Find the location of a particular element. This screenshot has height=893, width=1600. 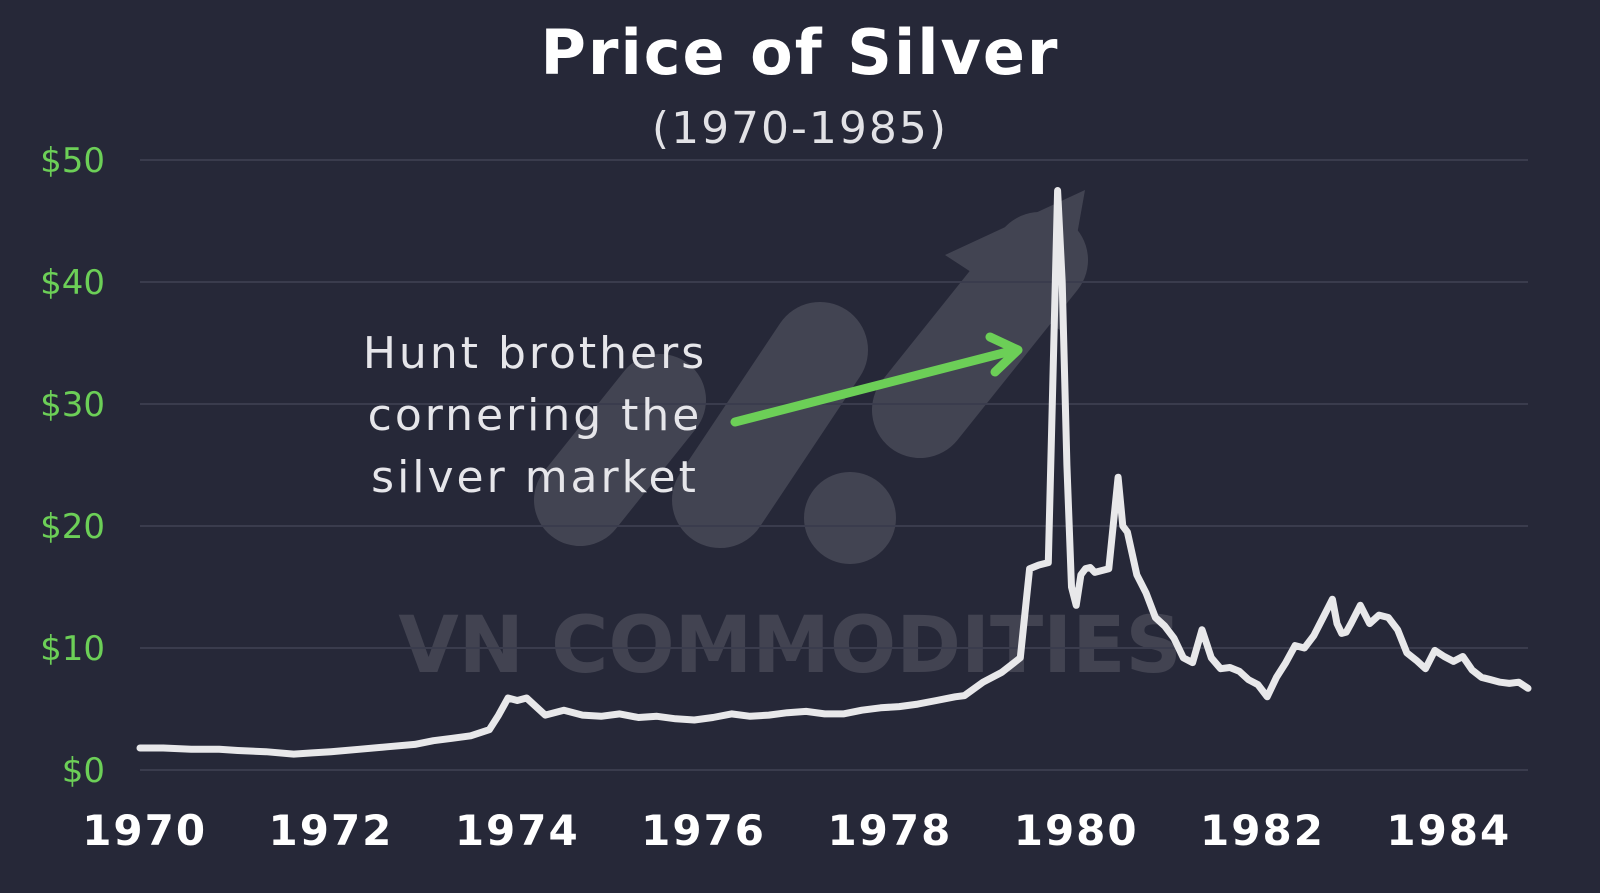

watermark-logo is located at coordinates (811, 377).